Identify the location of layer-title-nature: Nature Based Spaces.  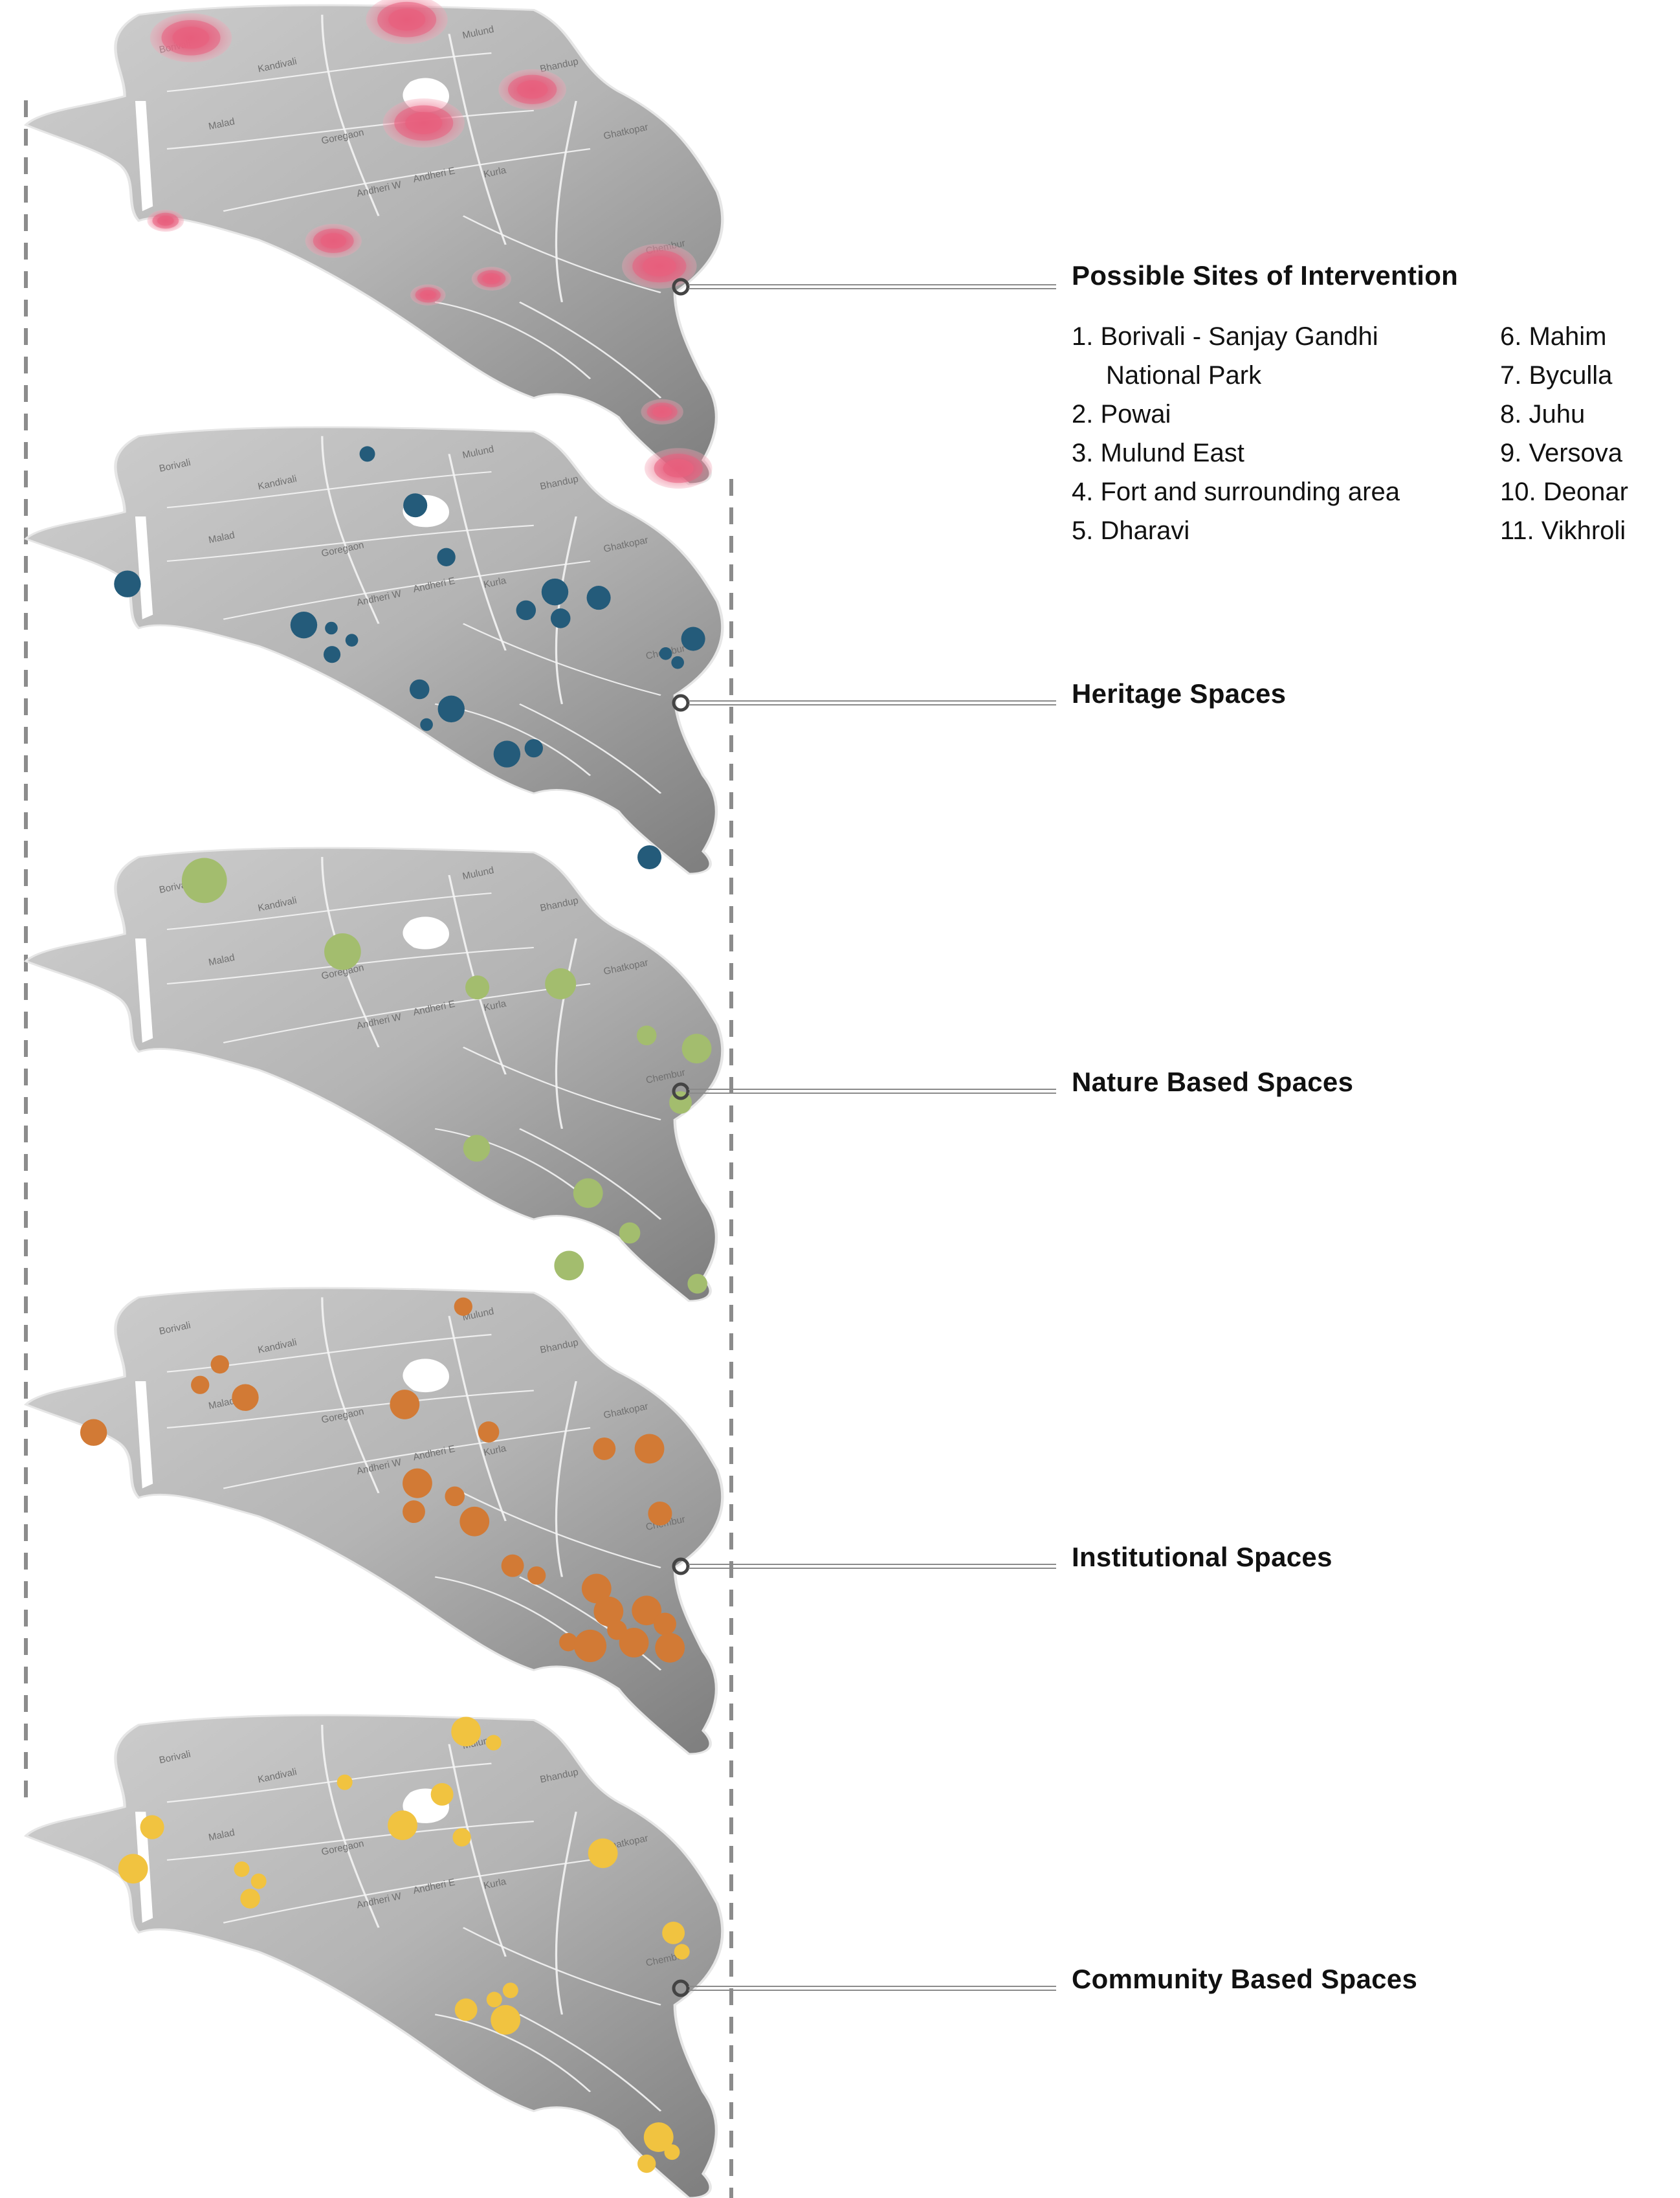
(1213, 1082).